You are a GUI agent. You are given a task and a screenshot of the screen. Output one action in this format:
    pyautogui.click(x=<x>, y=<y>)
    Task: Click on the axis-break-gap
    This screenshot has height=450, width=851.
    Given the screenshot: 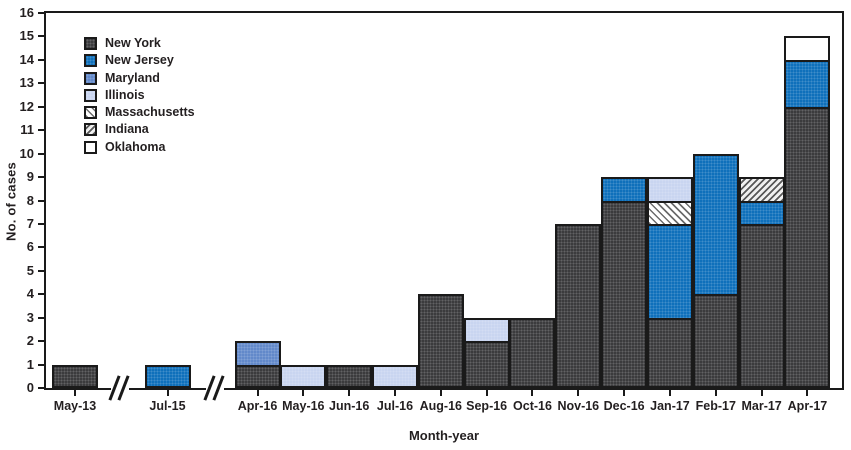 What is the action you would take?
    pyautogui.click(x=120, y=388)
    